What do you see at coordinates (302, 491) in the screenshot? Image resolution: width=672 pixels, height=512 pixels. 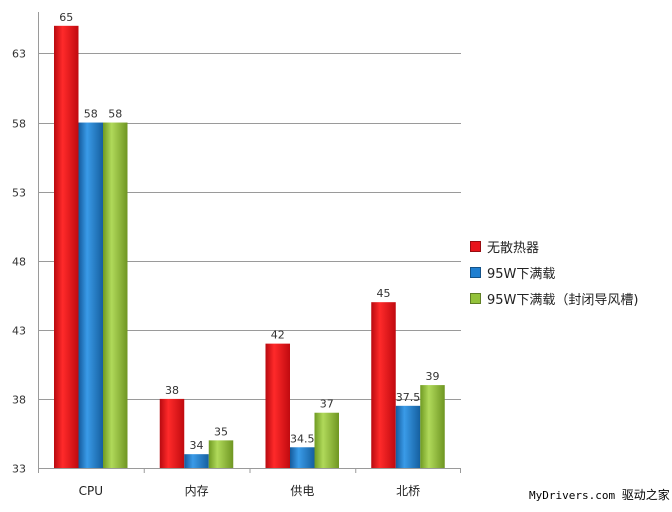 I see `x-tick-label: 供电` at bounding box center [302, 491].